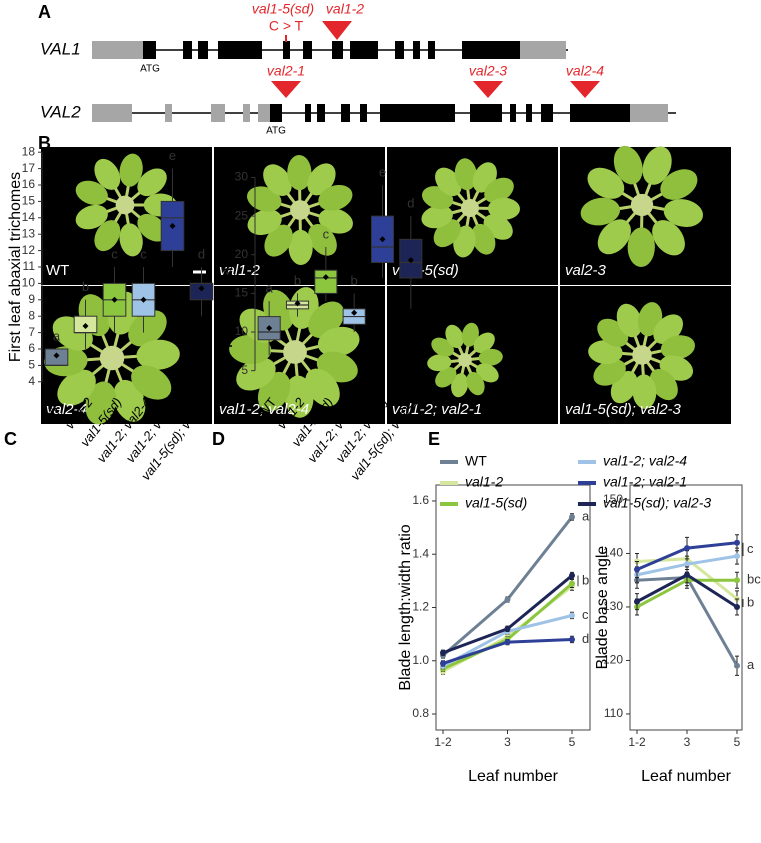 The width and height of the screenshot is (761, 843). What do you see at coordinates (613, 606) in the screenshot?
I see `y-tick-label: 130` at bounding box center [613, 606].